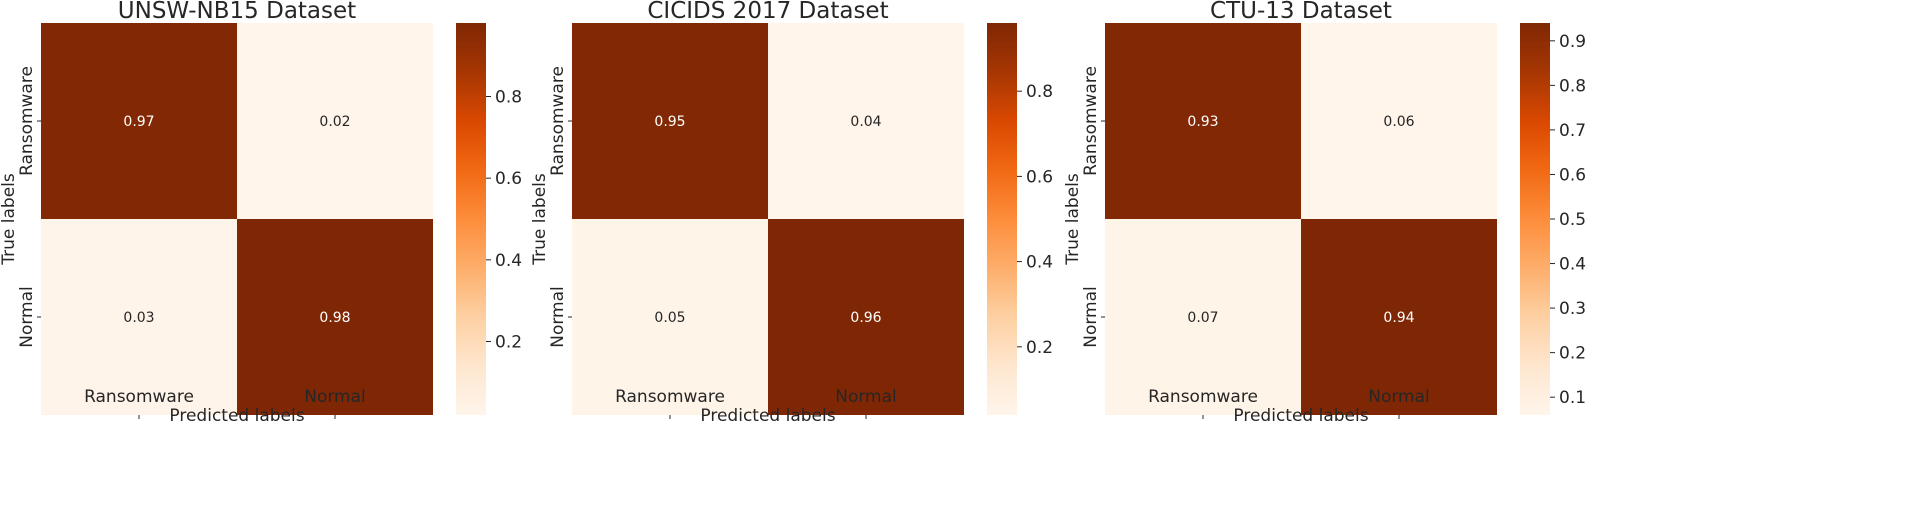  Describe the element at coordinates (1572, 309) in the screenshot. I see `colorbar-tick-label: 0.3` at that location.